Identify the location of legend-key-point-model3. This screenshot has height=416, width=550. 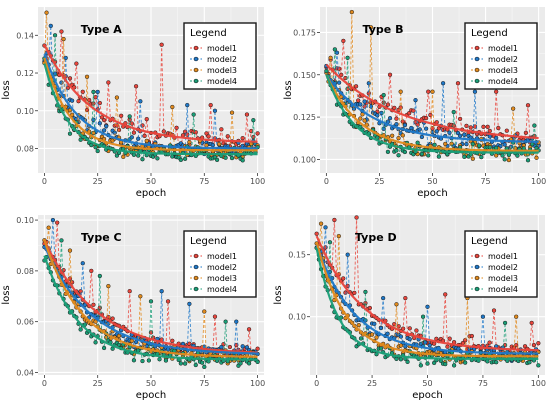
(196, 278).